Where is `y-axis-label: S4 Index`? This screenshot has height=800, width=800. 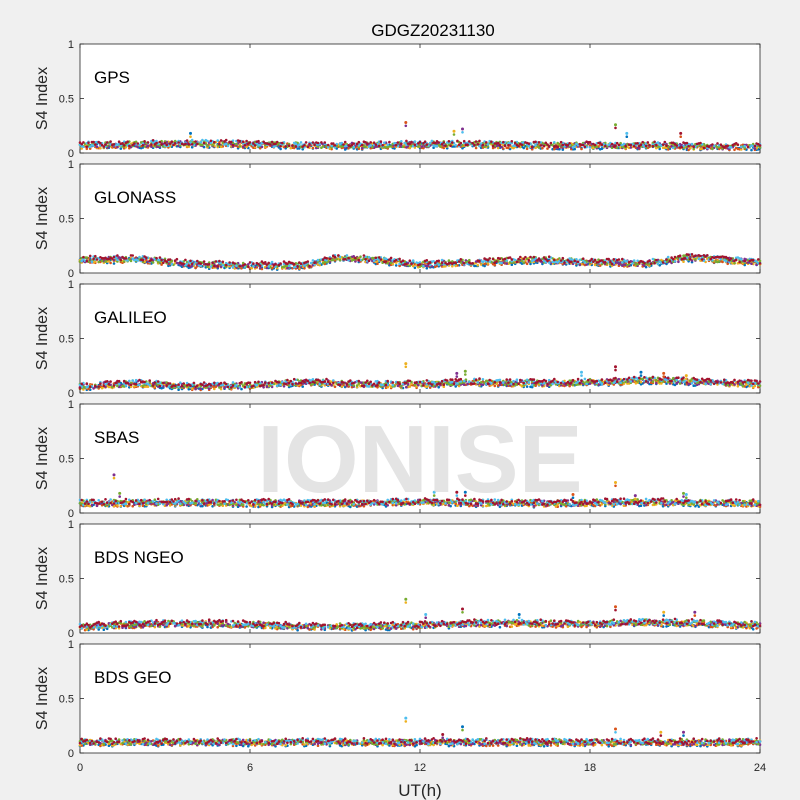
y-axis-label: S4 Index is located at coordinates (42, 98).